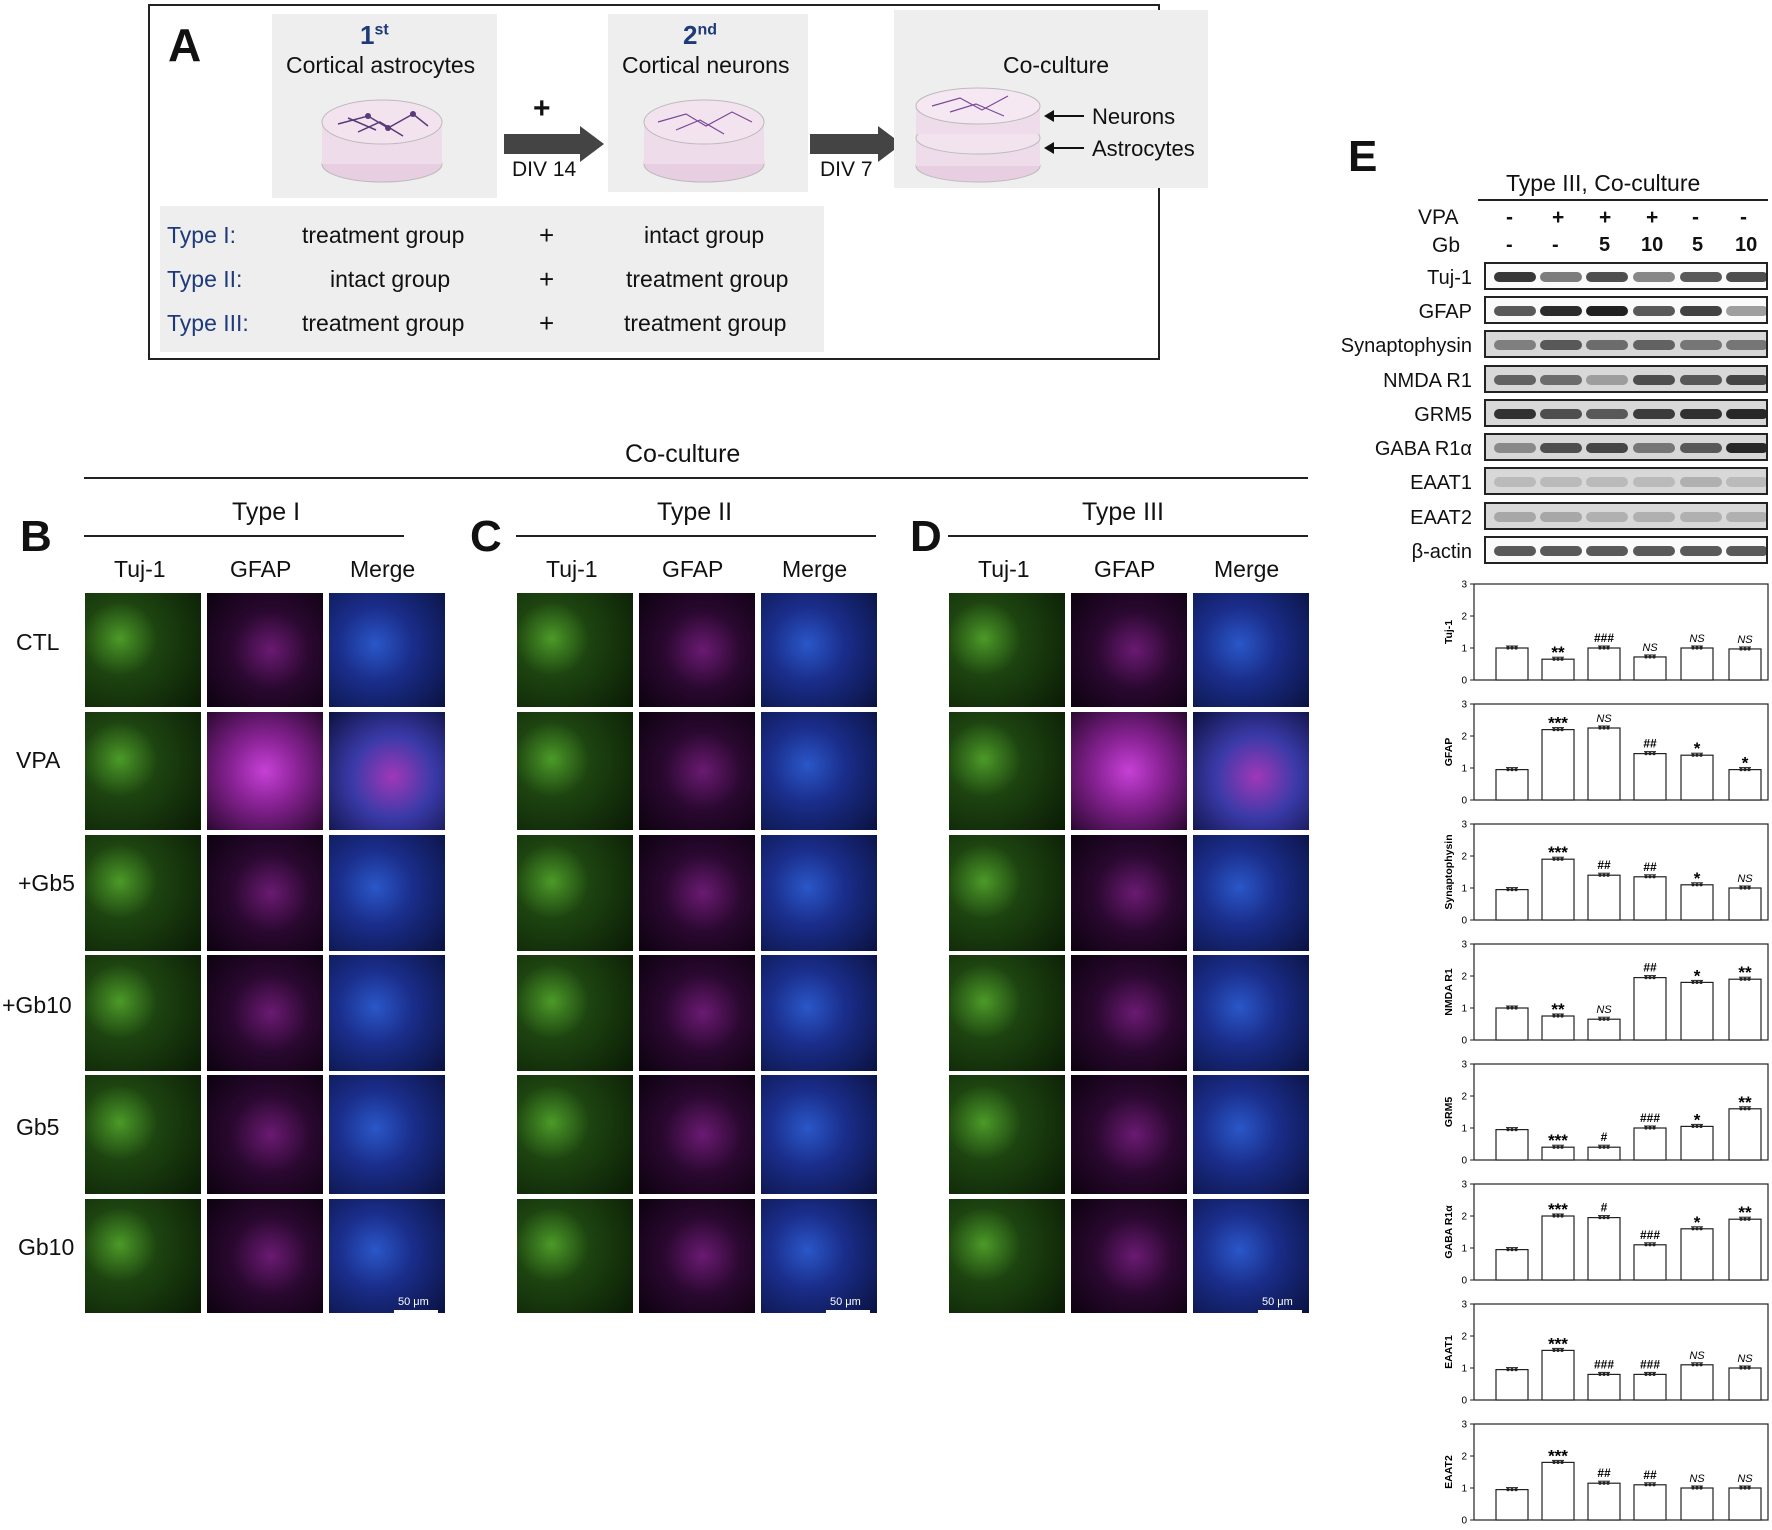  Describe the element at coordinates (1406, 346) in the screenshot. I see `blot-label: Synaptophysin` at that location.